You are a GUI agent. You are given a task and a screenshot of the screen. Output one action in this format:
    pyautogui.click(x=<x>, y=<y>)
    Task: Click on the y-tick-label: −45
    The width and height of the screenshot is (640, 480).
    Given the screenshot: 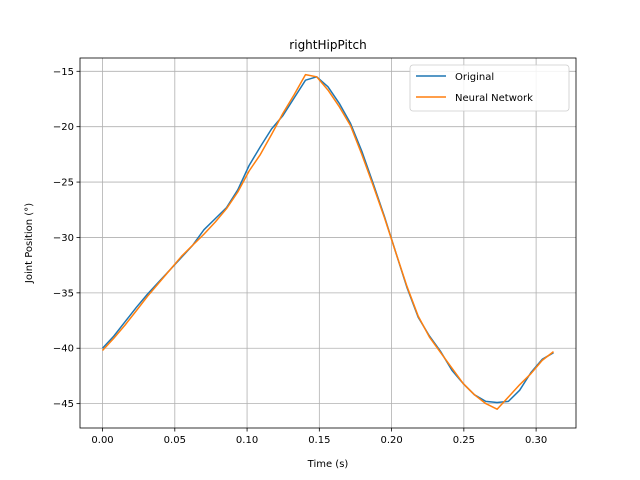 What is the action you would take?
    pyautogui.click(x=63, y=404)
    